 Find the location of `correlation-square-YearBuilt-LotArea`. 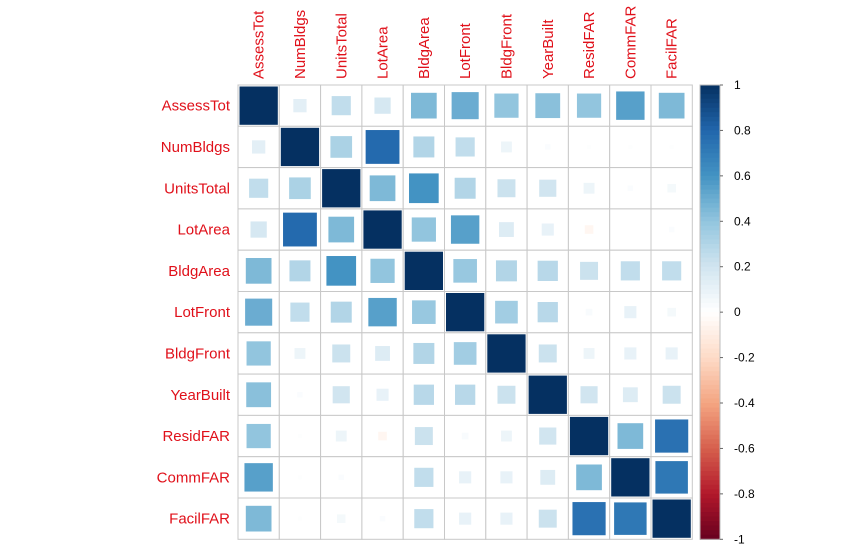

correlation-square-YearBuilt-LotArea is located at coordinates (382, 394).